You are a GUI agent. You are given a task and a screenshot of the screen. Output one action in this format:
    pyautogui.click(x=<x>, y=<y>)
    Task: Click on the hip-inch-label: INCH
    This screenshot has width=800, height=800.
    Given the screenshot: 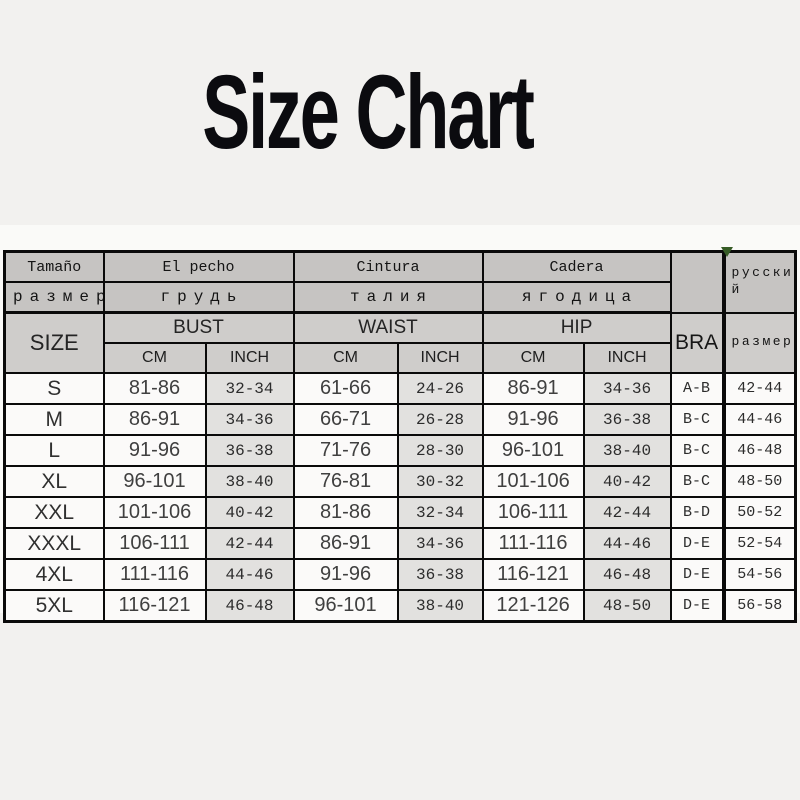 What is the action you would take?
    pyautogui.click(x=627, y=358)
    